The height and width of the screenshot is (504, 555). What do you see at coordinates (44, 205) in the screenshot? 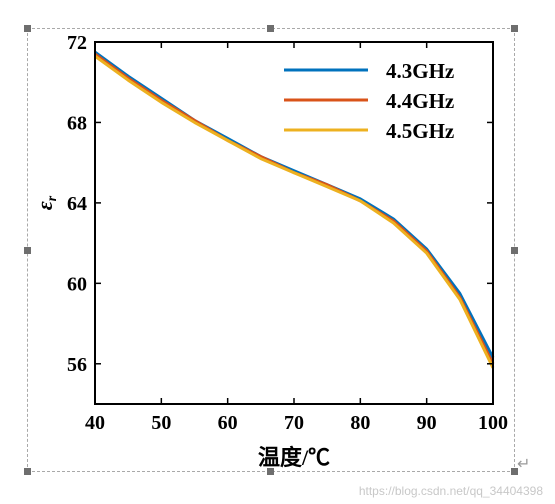
I see `y-axis-label-main: ε` at bounding box center [44, 205].